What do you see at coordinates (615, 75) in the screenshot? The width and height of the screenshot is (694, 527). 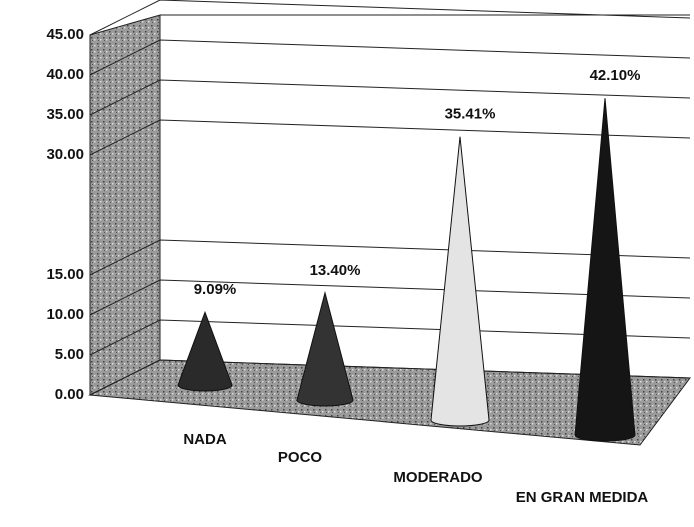 I see `value-label: 42.10%` at bounding box center [615, 75].